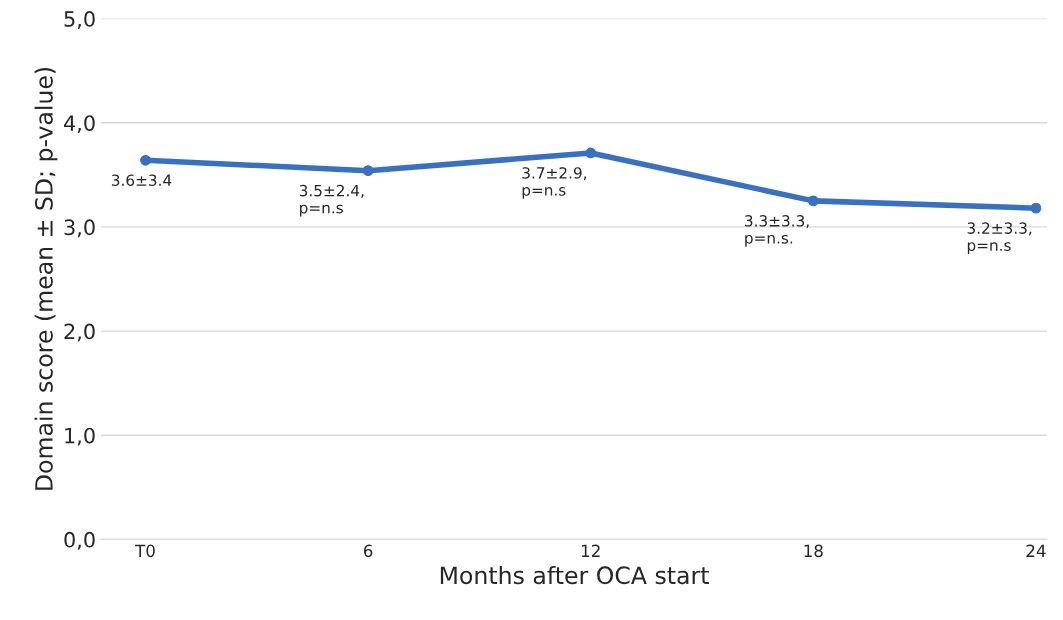 This screenshot has width=1063, height=620. Describe the element at coordinates (46, 278) in the screenshot. I see `y-axis-title: Domain score (mean ± SD; p-value)` at that location.